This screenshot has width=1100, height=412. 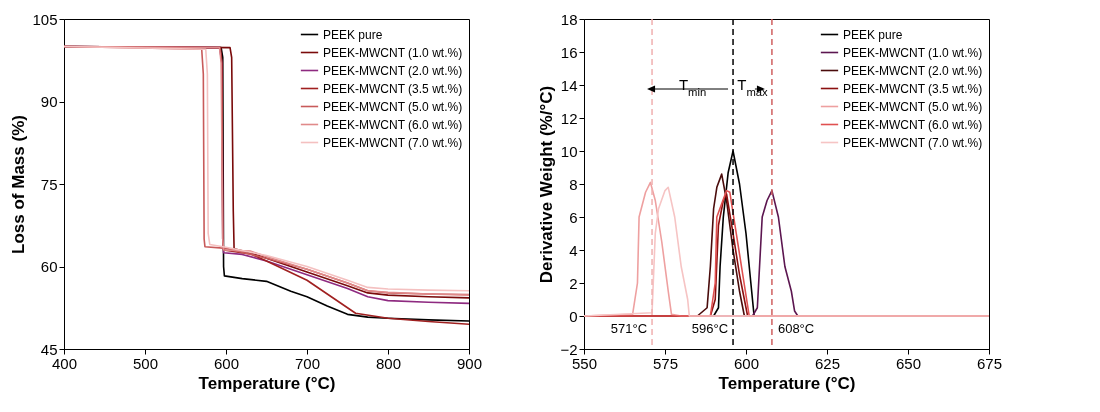 What do you see at coordinates (569, 52) in the screenshot?
I see `y-tick-label: 16` at bounding box center [569, 52].